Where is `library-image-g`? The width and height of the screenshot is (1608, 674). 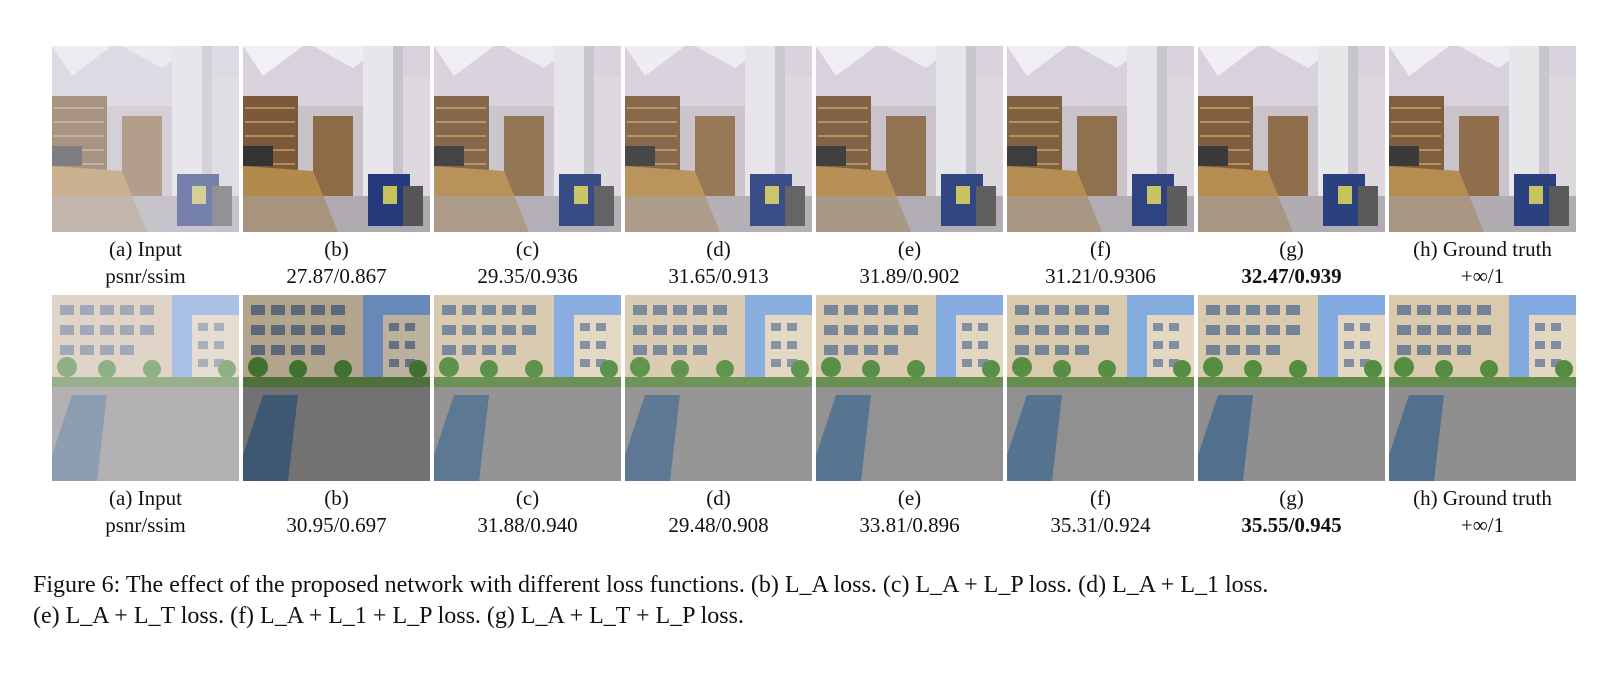
library-image-g is located at coordinates (1291, 139).